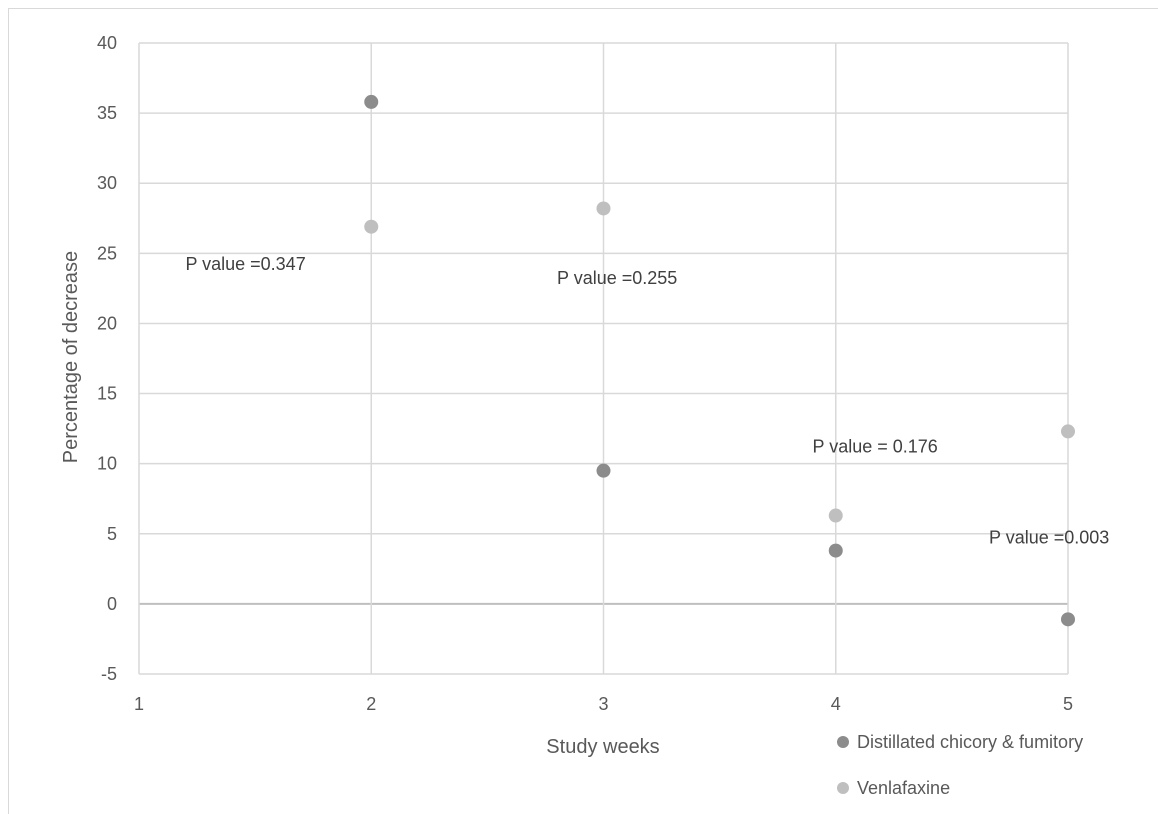 The width and height of the screenshot is (1158, 814). Describe the element at coordinates (71, 357) in the screenshot. I see `y-axis-title: Percentage of decrease` at that location.